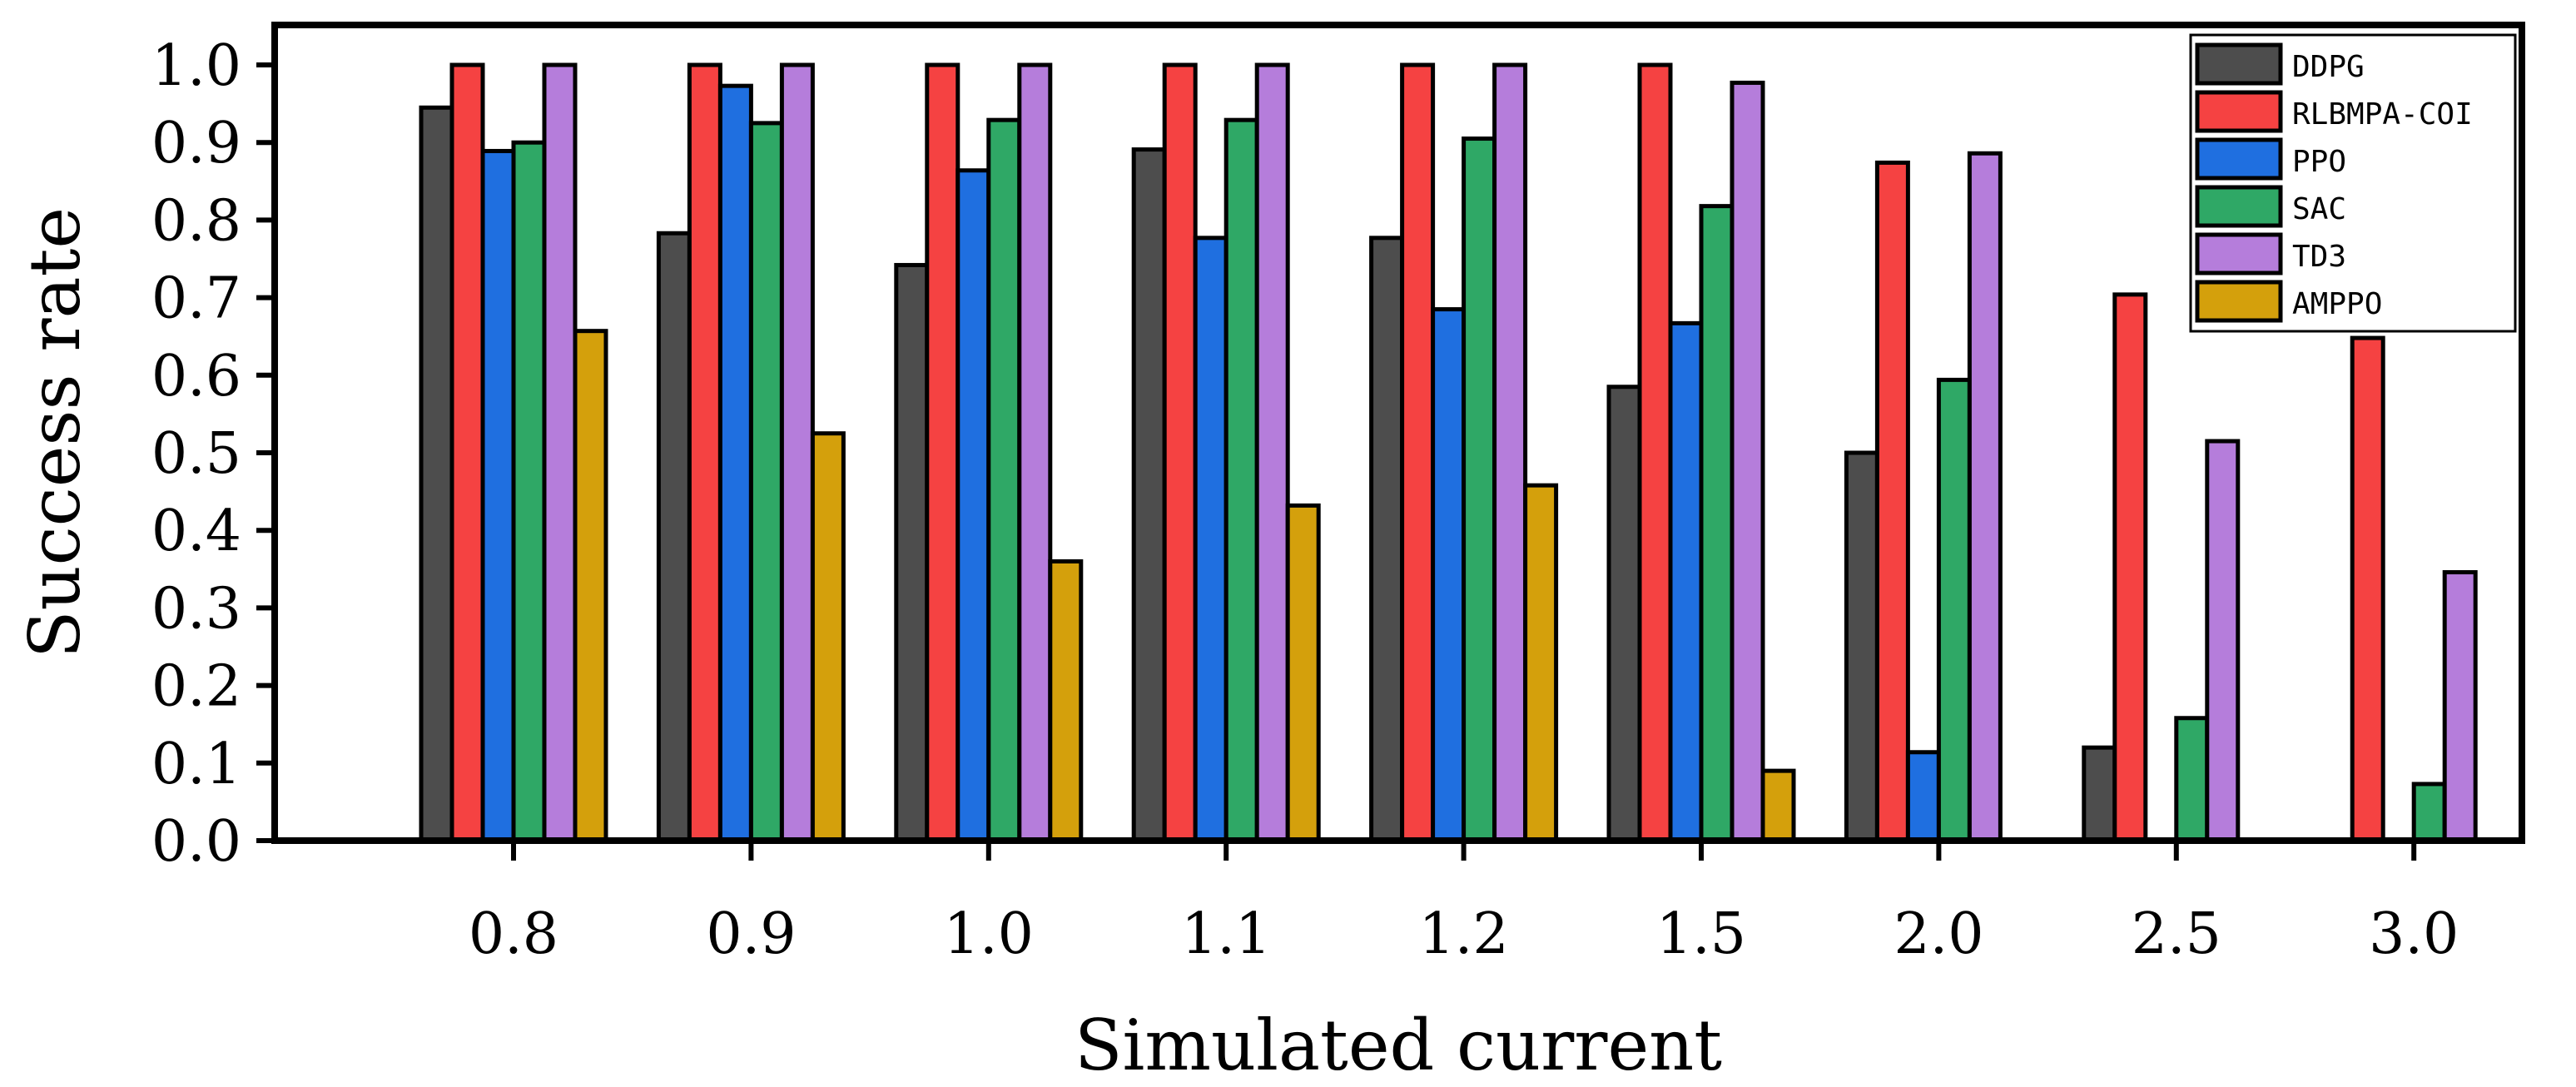  What do you see at coordinates (2192, 779) in the screenshot?
I see `bar-sac-2.5` at bounding box center [2192, 779].